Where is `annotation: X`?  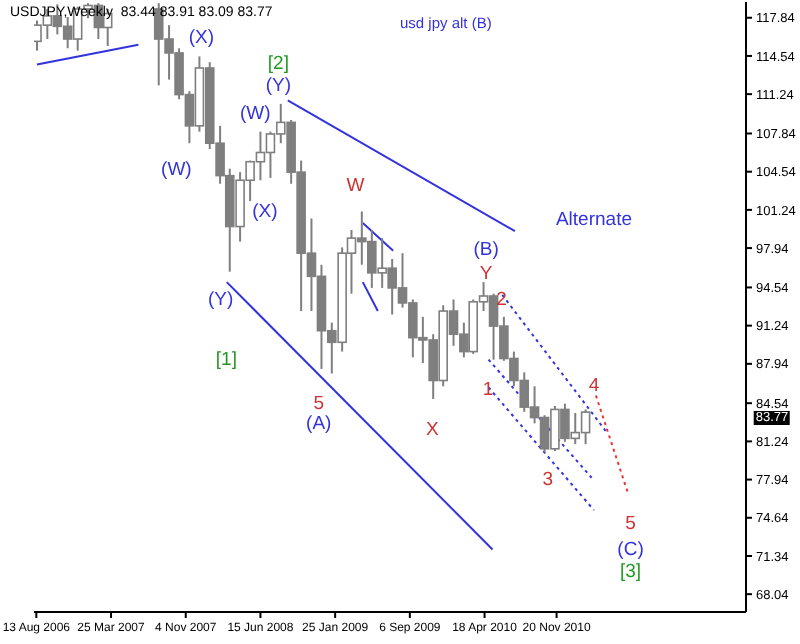 annotation: X is located at coordinates (432, 430).